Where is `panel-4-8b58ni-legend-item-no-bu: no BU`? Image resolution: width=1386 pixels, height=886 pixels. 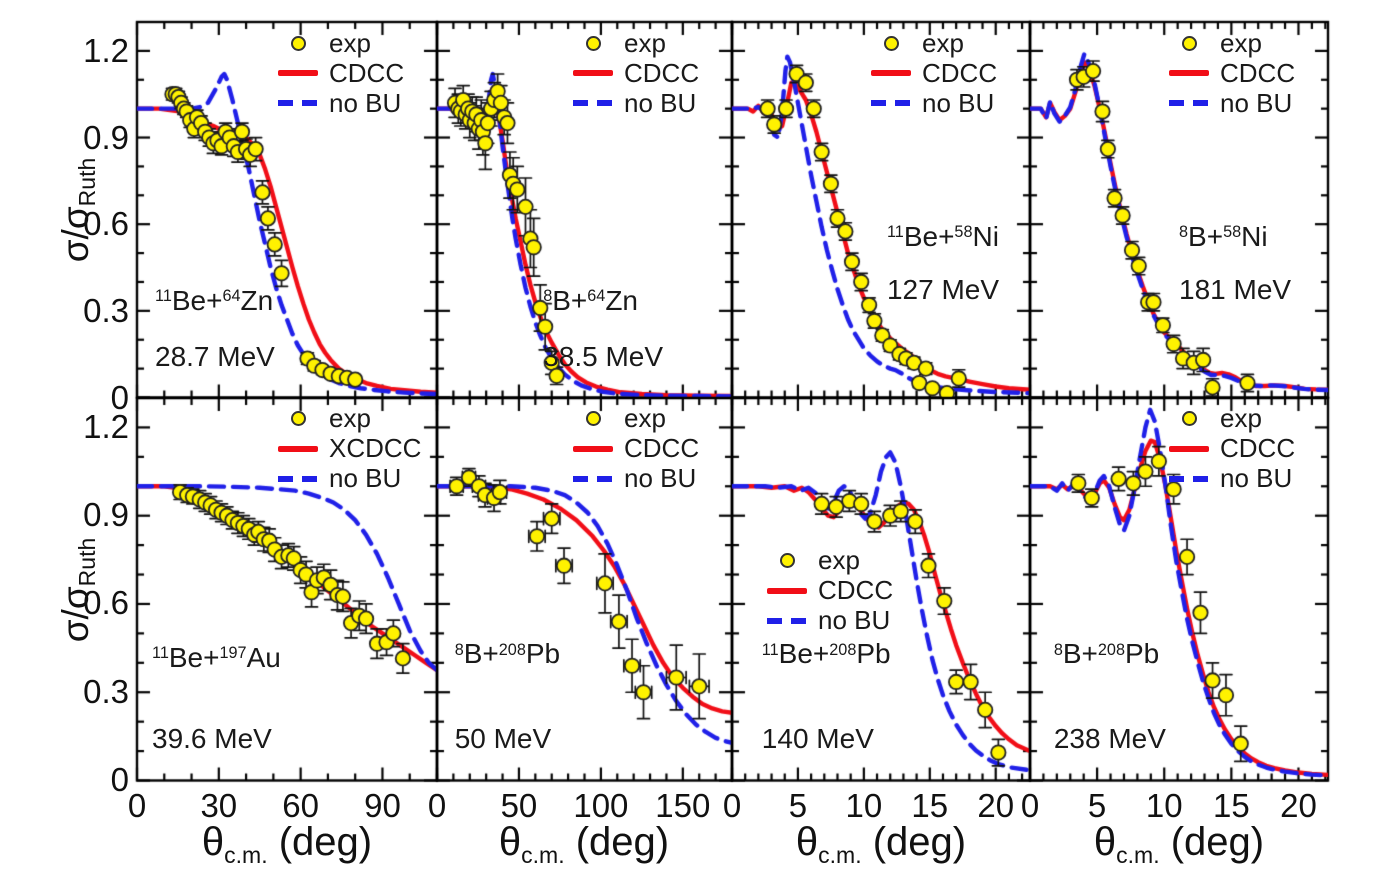
panel-4-8b58ni-legend-item-no-bu: no BU is located at coordinates (1251, 103).